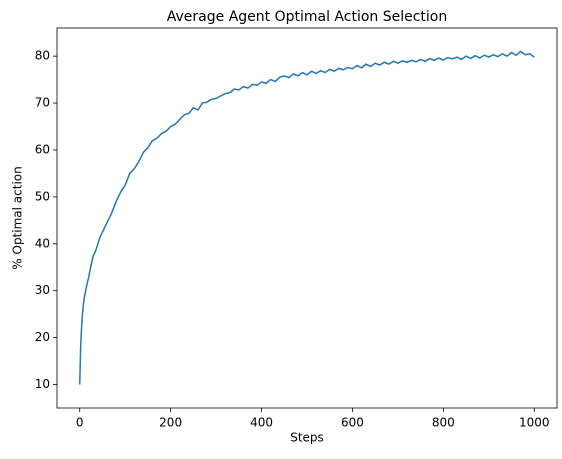 The width and height of the screenshot is (562, 459). I want to click on chart-title: Average Agent Optimal Action Selection, so click(307, 17).